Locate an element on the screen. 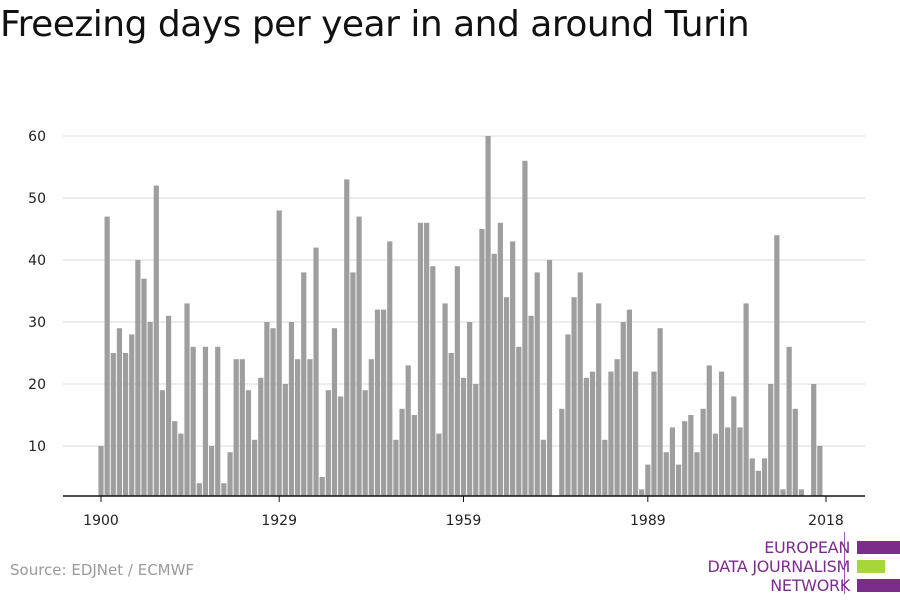  bar-1973 is located at coordinates (549, 378).